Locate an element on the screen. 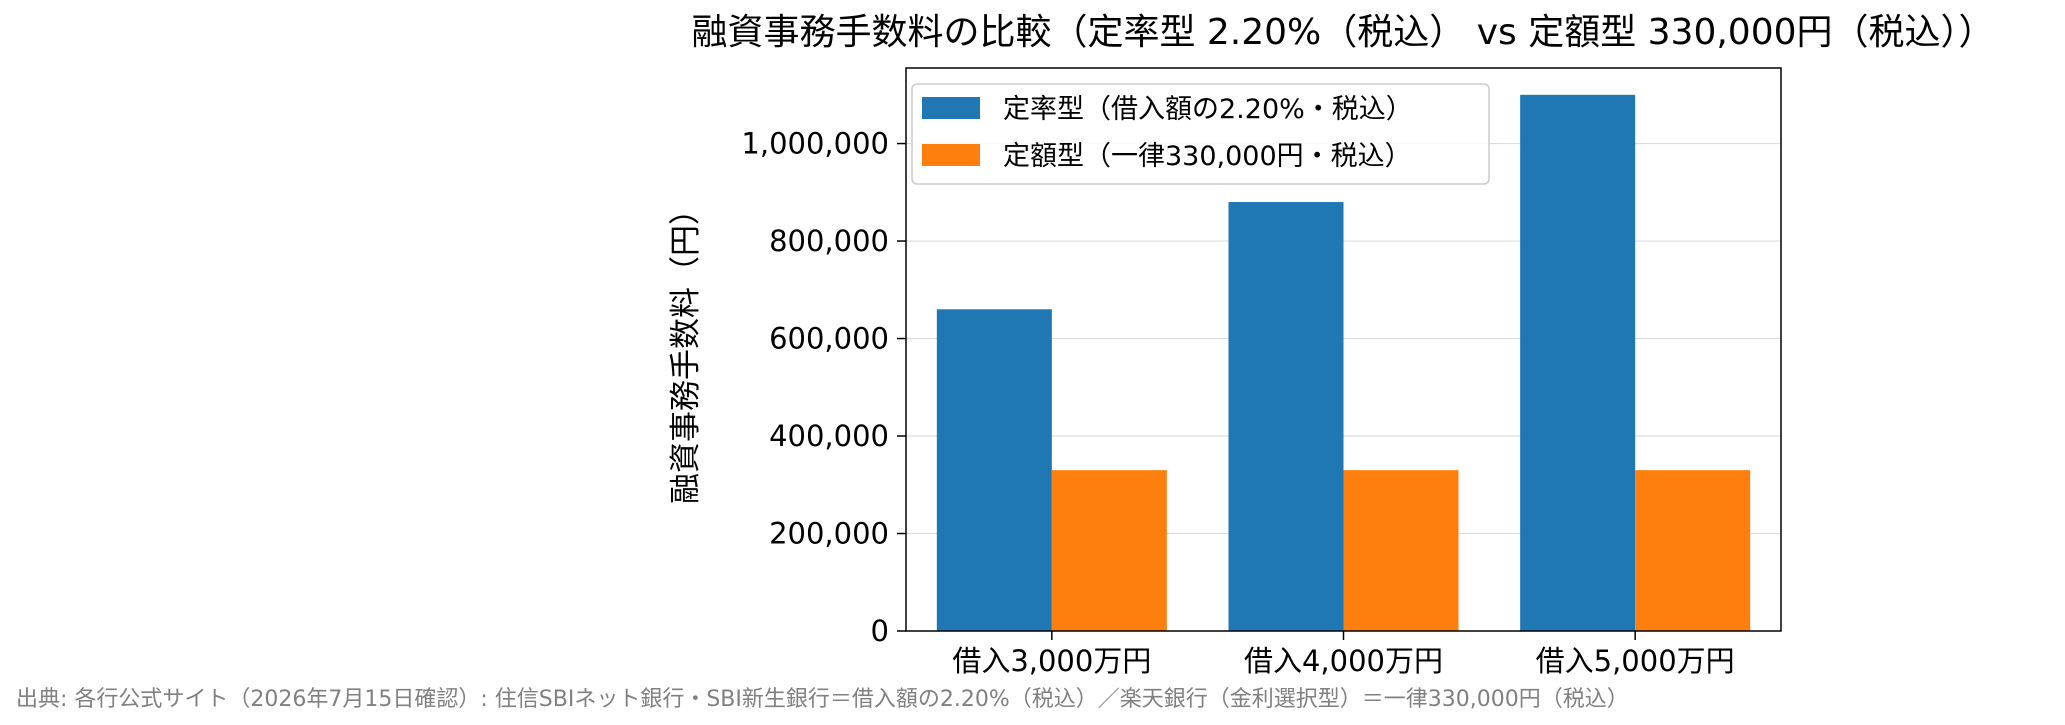 This screenshot has height=725, width=2065. x-axis-ticks: 借入3,000万円 借入4,000万円 借入5,000万円 is located at coordinates (1343, 654).